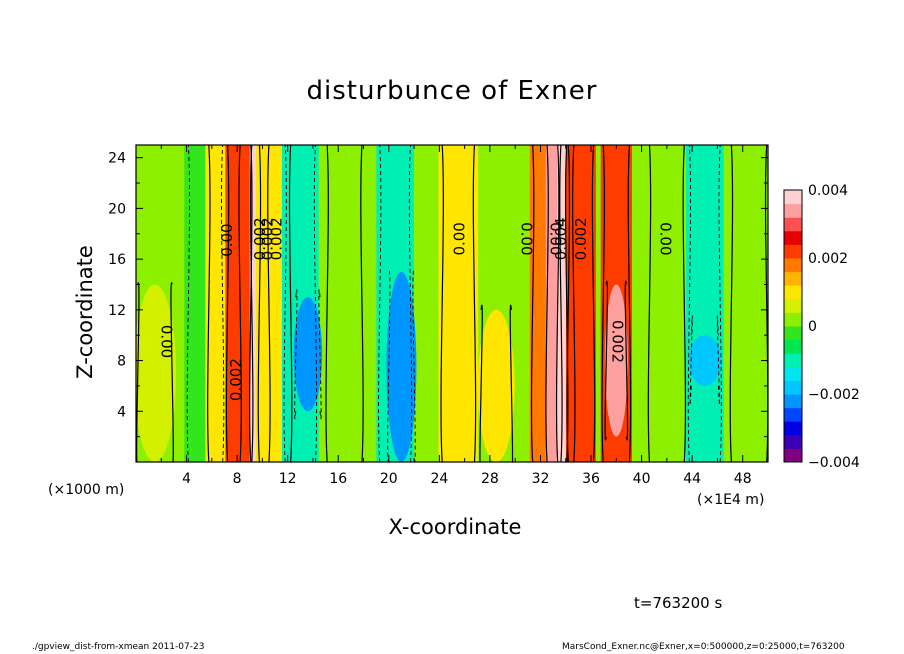  I want to click on colorbar-tick-label: 0, so click(812, 327).